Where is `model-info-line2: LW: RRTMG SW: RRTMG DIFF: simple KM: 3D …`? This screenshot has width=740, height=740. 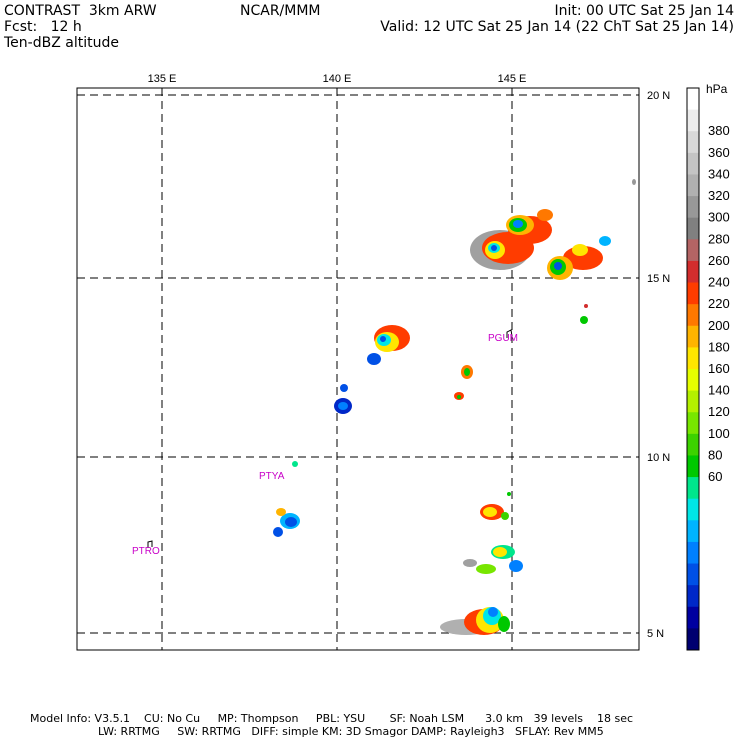
model-info-line2: LW: RRTMG SW: RRTMG DIFF: simple KM: 3D … is located at coordinates (351, 731).